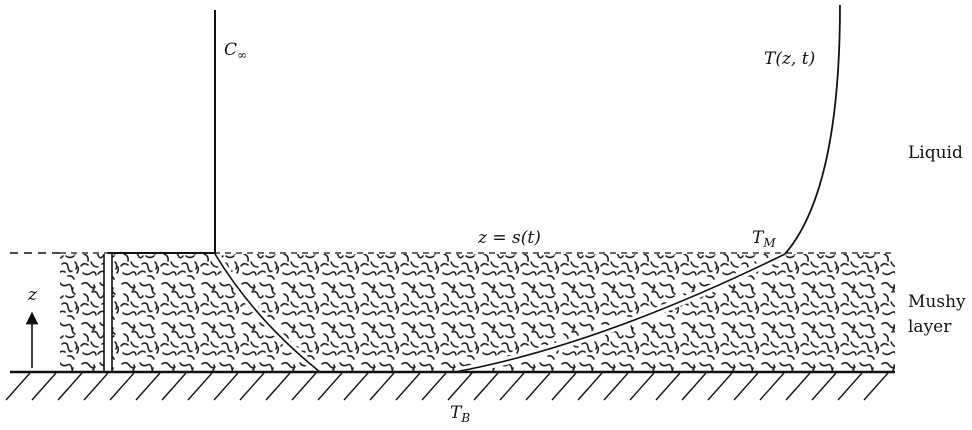 The height and width of the screenshot is (430, 972). I want to click on liquidus-curve, so click(267, 313).